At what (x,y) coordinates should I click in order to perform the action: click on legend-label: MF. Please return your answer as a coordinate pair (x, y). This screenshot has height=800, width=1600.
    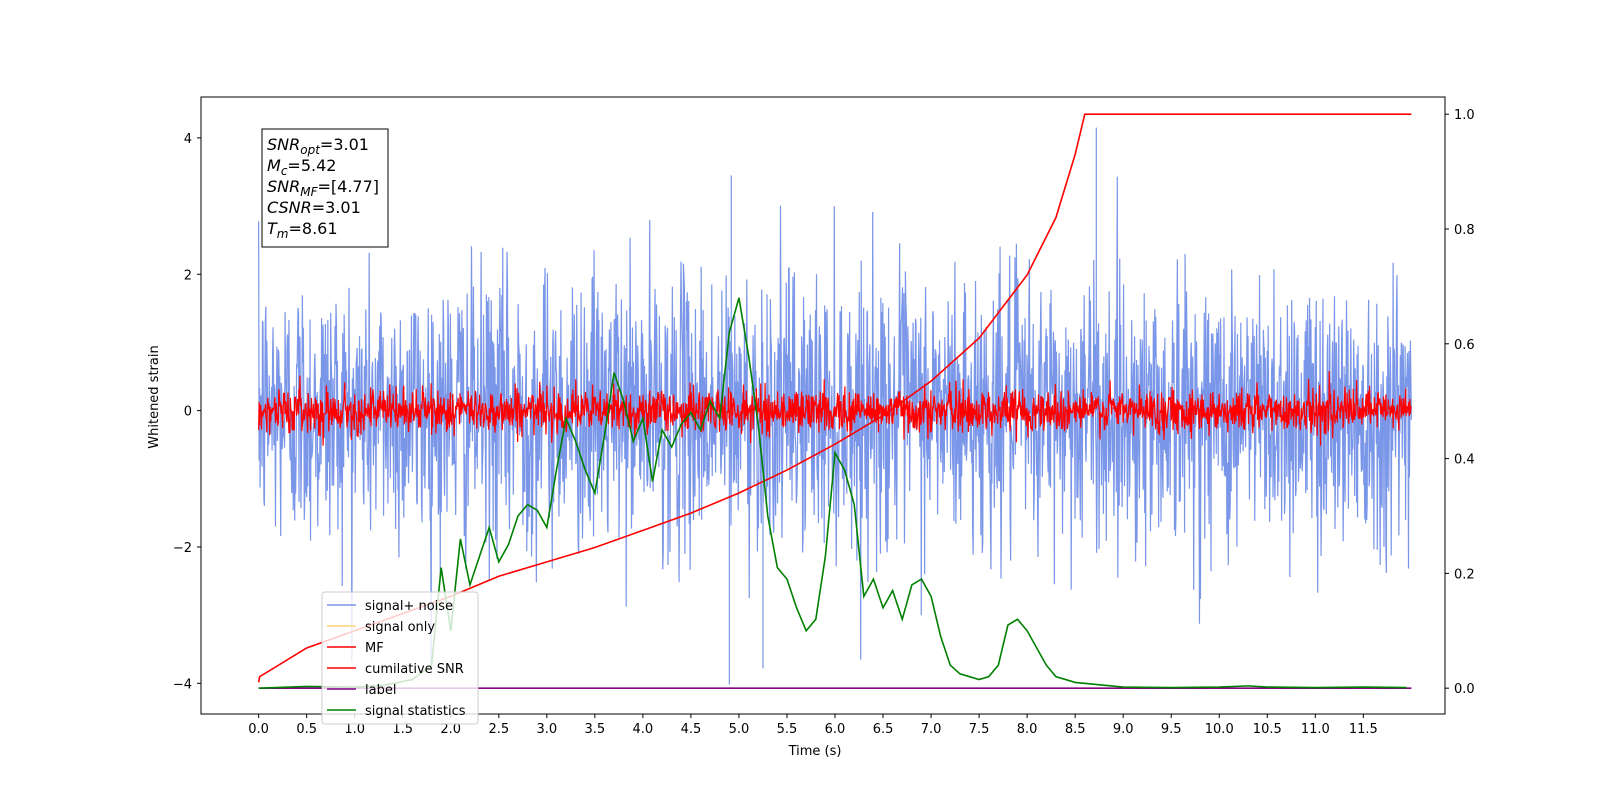
    Looking at the image, I should click on (374, 648).